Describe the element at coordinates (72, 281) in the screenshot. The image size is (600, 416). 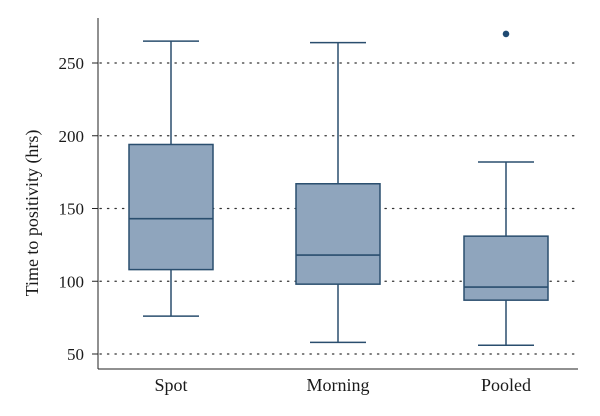
I see `y-tick-label: 100` at that location.